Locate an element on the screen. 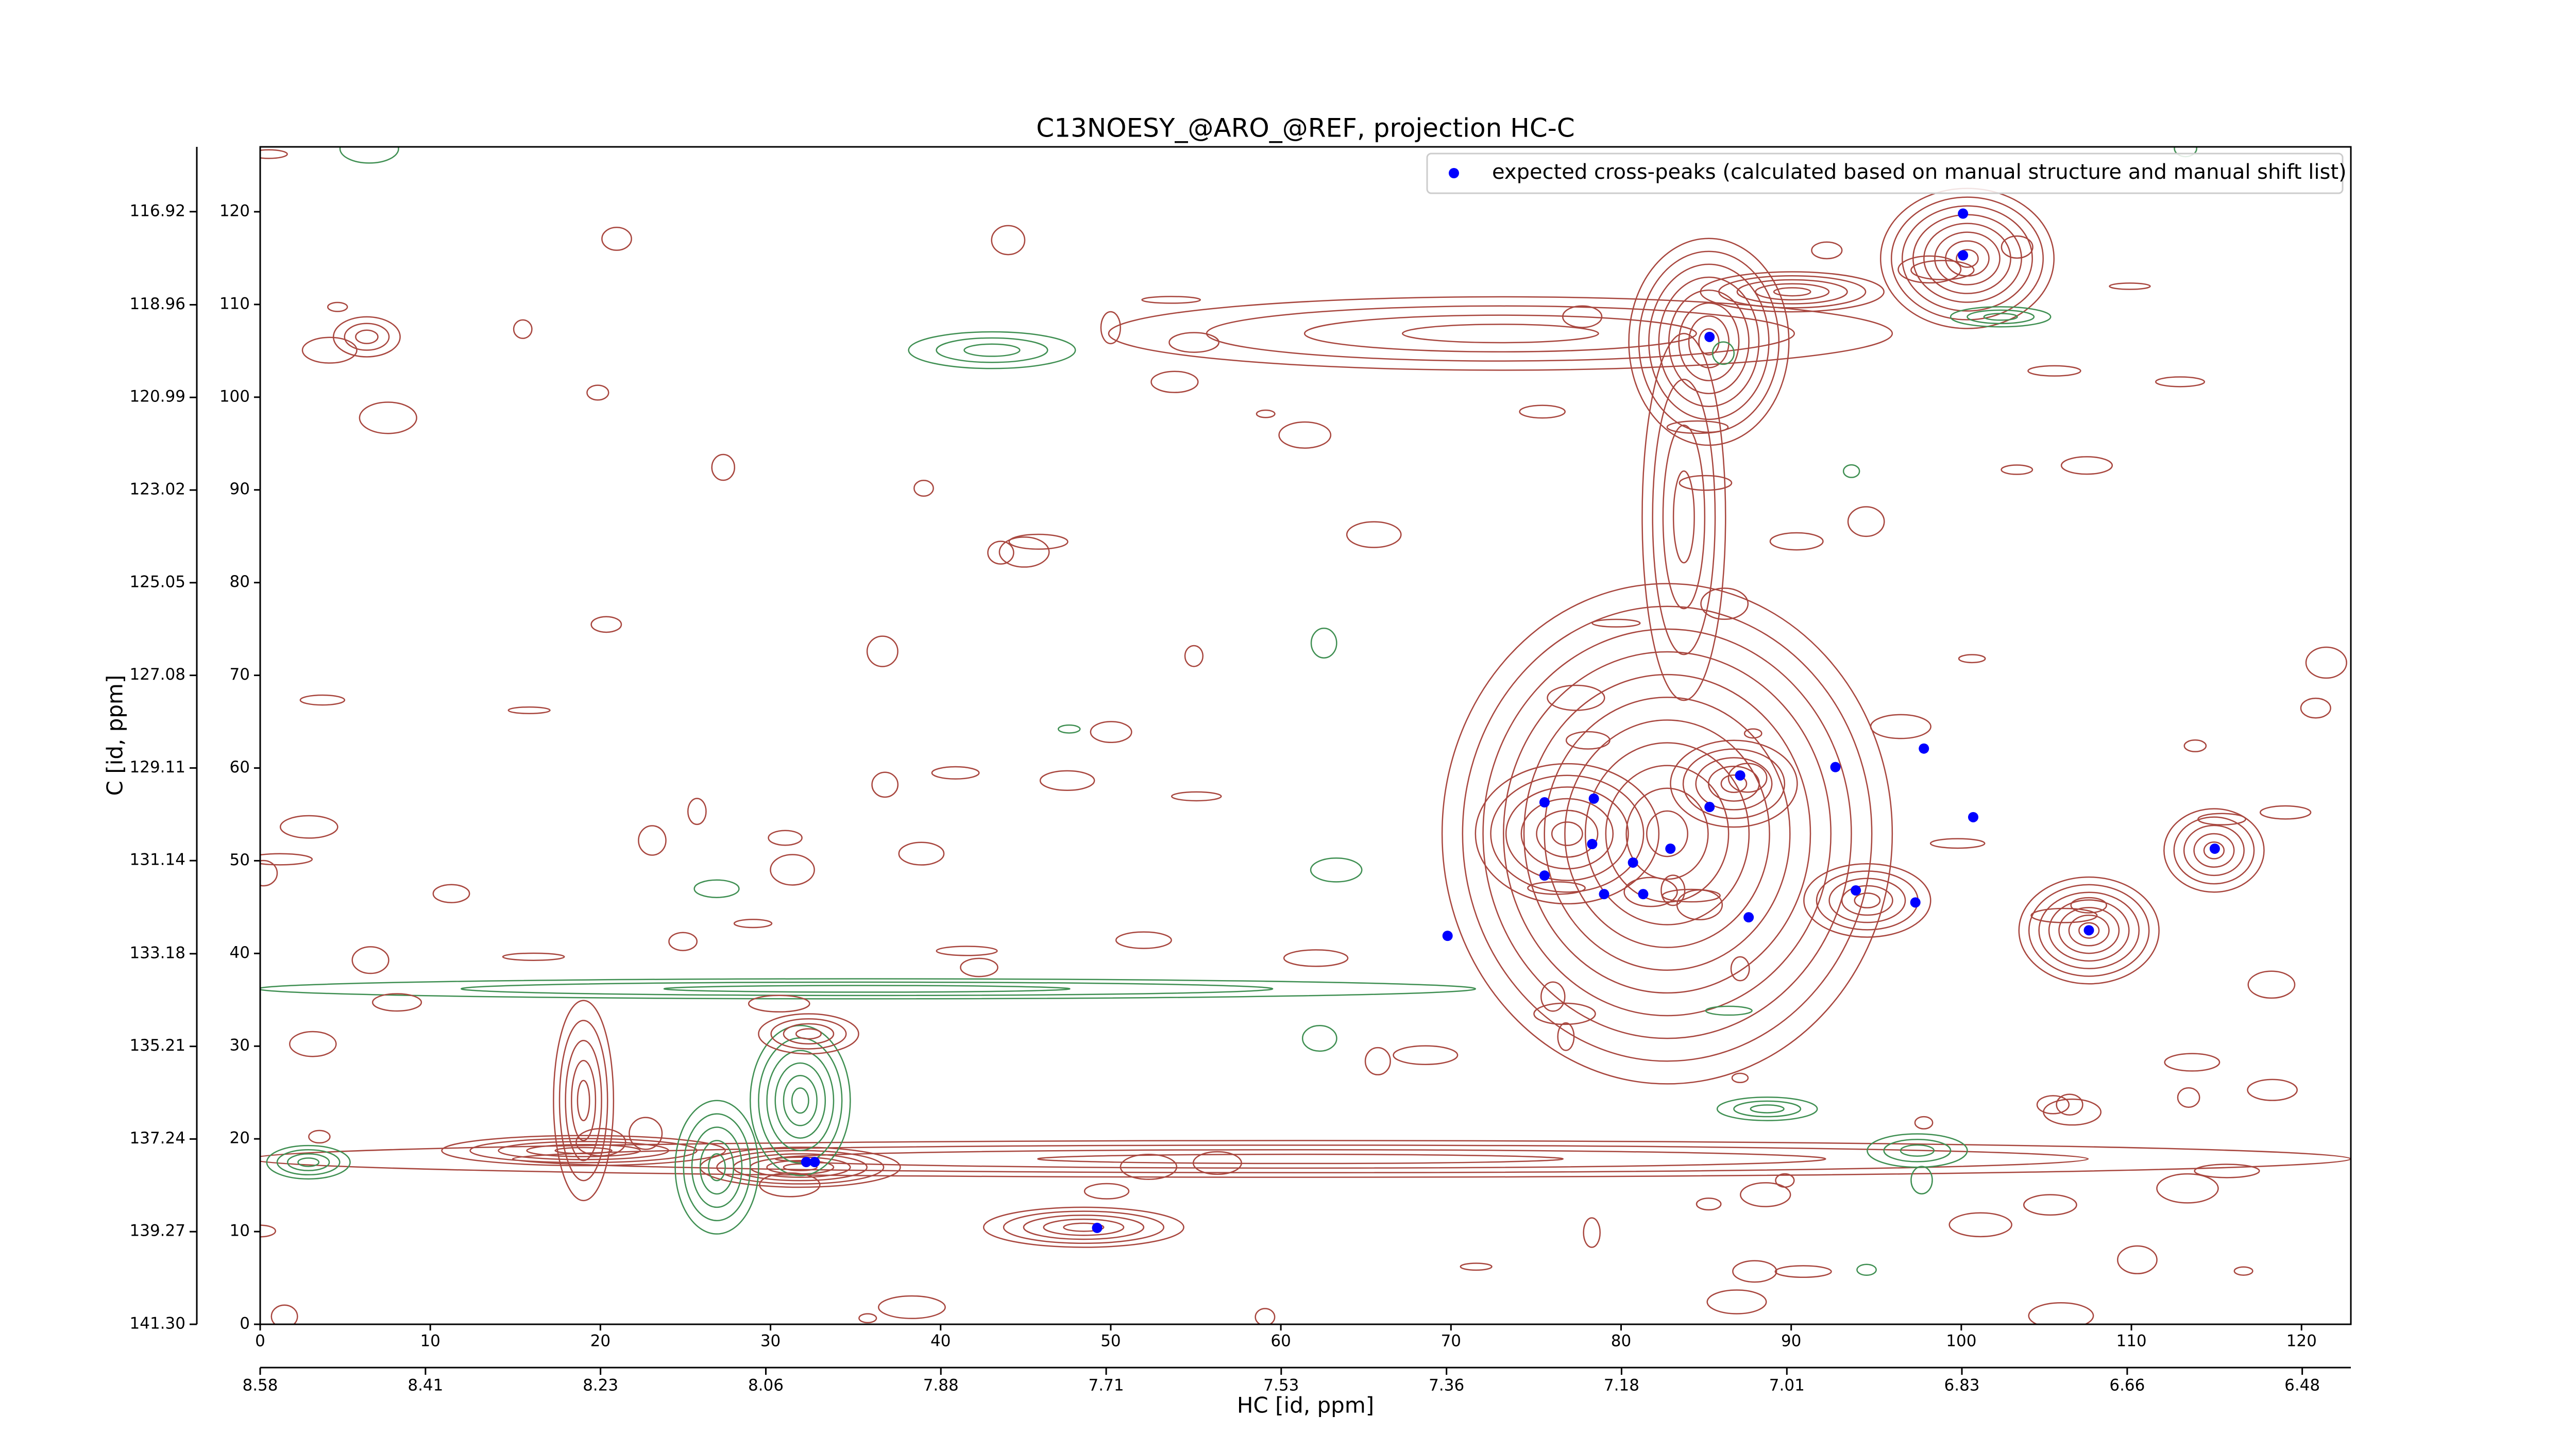 Image resolution: width=2576 pixels, height=1449 pixels. x-tick-label: 10 is located at coordinates (430, 1341).